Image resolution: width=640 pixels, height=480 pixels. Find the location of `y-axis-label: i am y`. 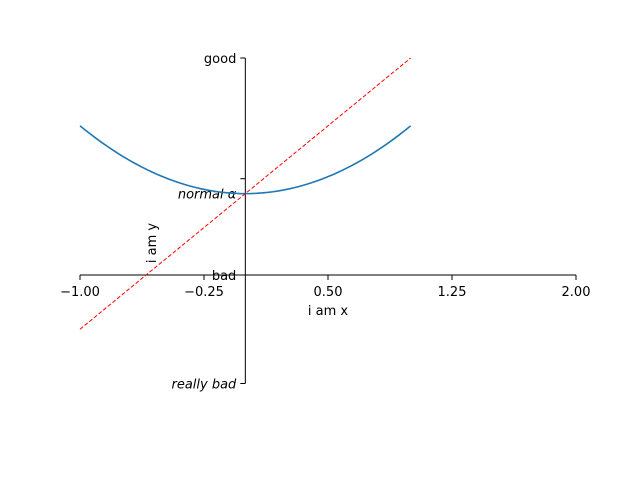

y-axis-label: i am y is located at coordinates (152, 243).